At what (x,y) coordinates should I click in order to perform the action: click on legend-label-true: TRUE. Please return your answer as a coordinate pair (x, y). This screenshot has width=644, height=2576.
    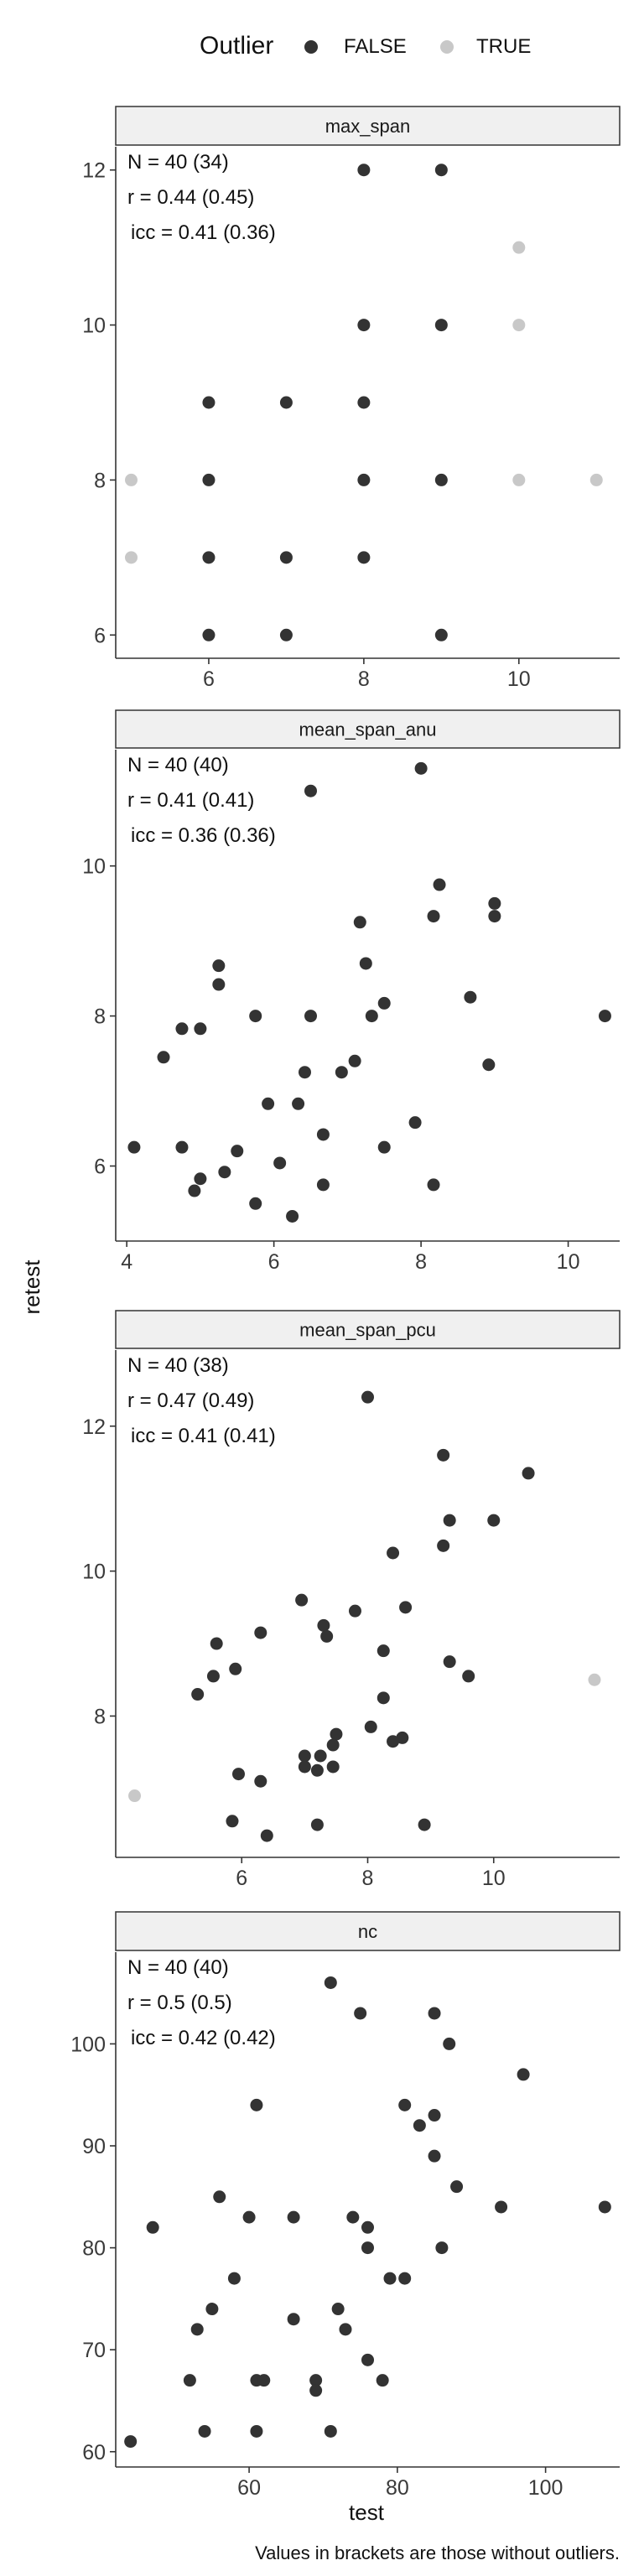
    Looking at the image, I should click on (503, 46).